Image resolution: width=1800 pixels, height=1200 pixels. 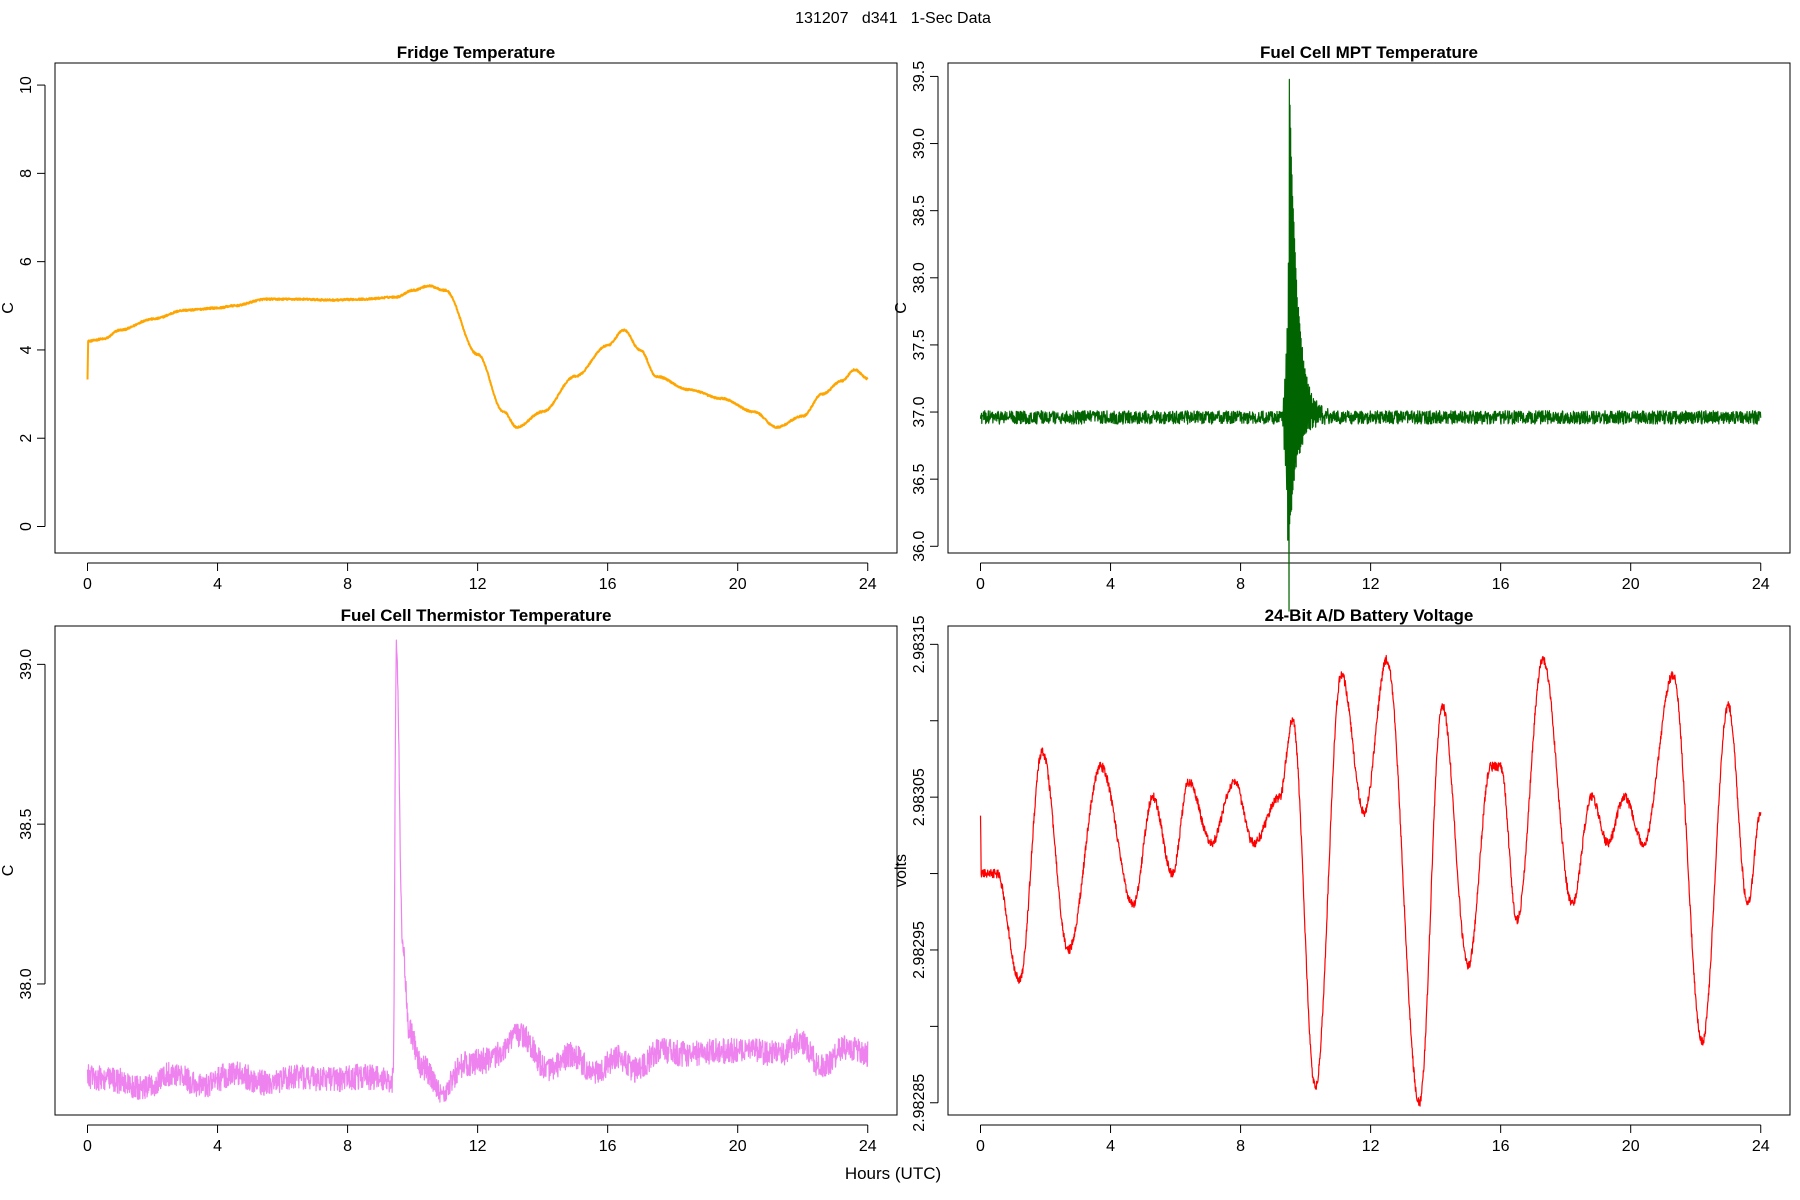 What do you see at coordinates (26, 173) in the screenshot?
I see `y-tick-label: 8` at bounding box center [26, 173].